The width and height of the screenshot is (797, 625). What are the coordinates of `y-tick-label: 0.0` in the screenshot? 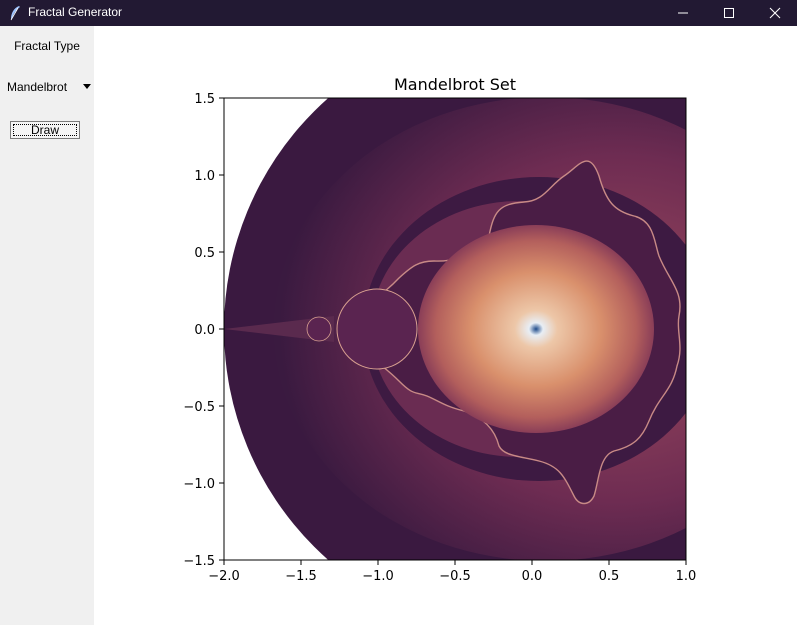 It's located at (204, 330).